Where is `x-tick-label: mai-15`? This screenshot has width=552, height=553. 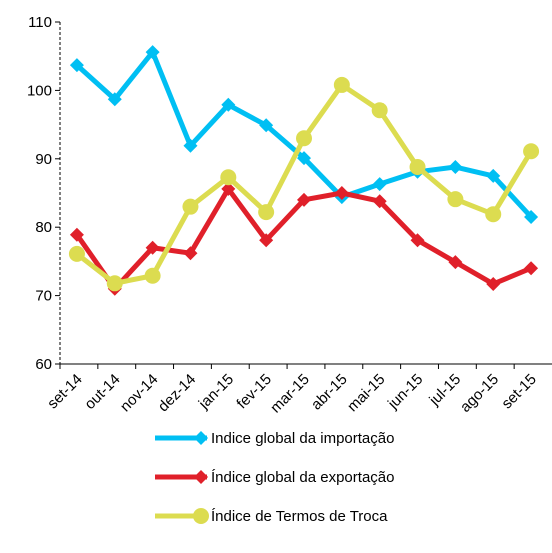
x-tick-label: mai-15 is located at coordinates (366, 393).